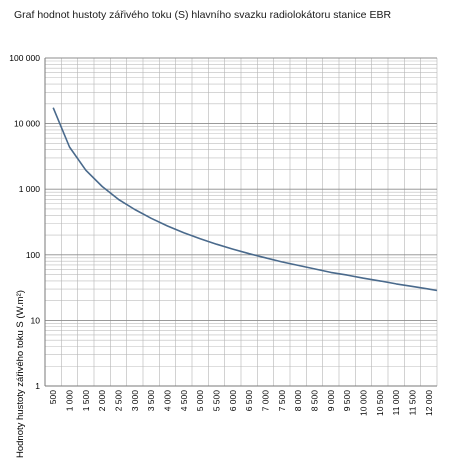 This screenshot has height=466, width=453. Describe the element at coordinates (119, 401) in the screenshot. I see `x-tick-label: 2 500` at that location.